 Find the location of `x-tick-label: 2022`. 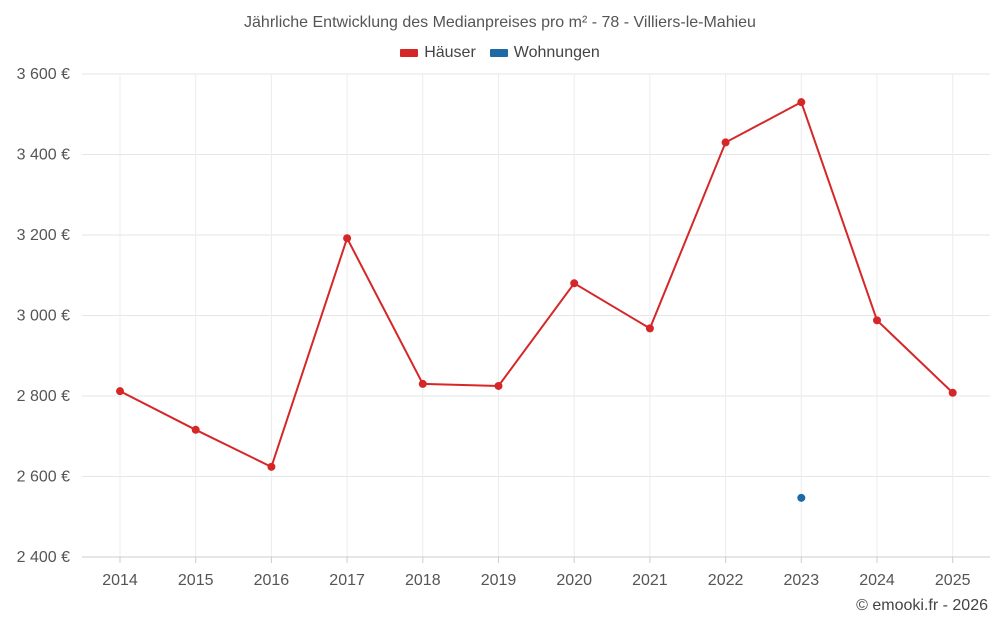

x-tick-label: 2022 is located at coordinates (726, 580).